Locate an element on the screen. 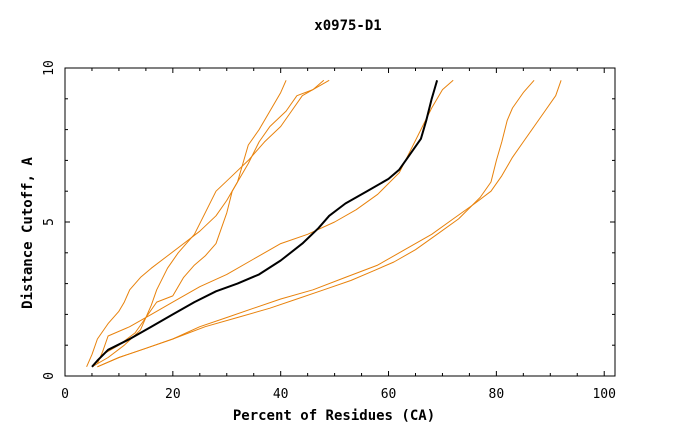  x-tick-label: 40 is located at coordinates (281, 394).